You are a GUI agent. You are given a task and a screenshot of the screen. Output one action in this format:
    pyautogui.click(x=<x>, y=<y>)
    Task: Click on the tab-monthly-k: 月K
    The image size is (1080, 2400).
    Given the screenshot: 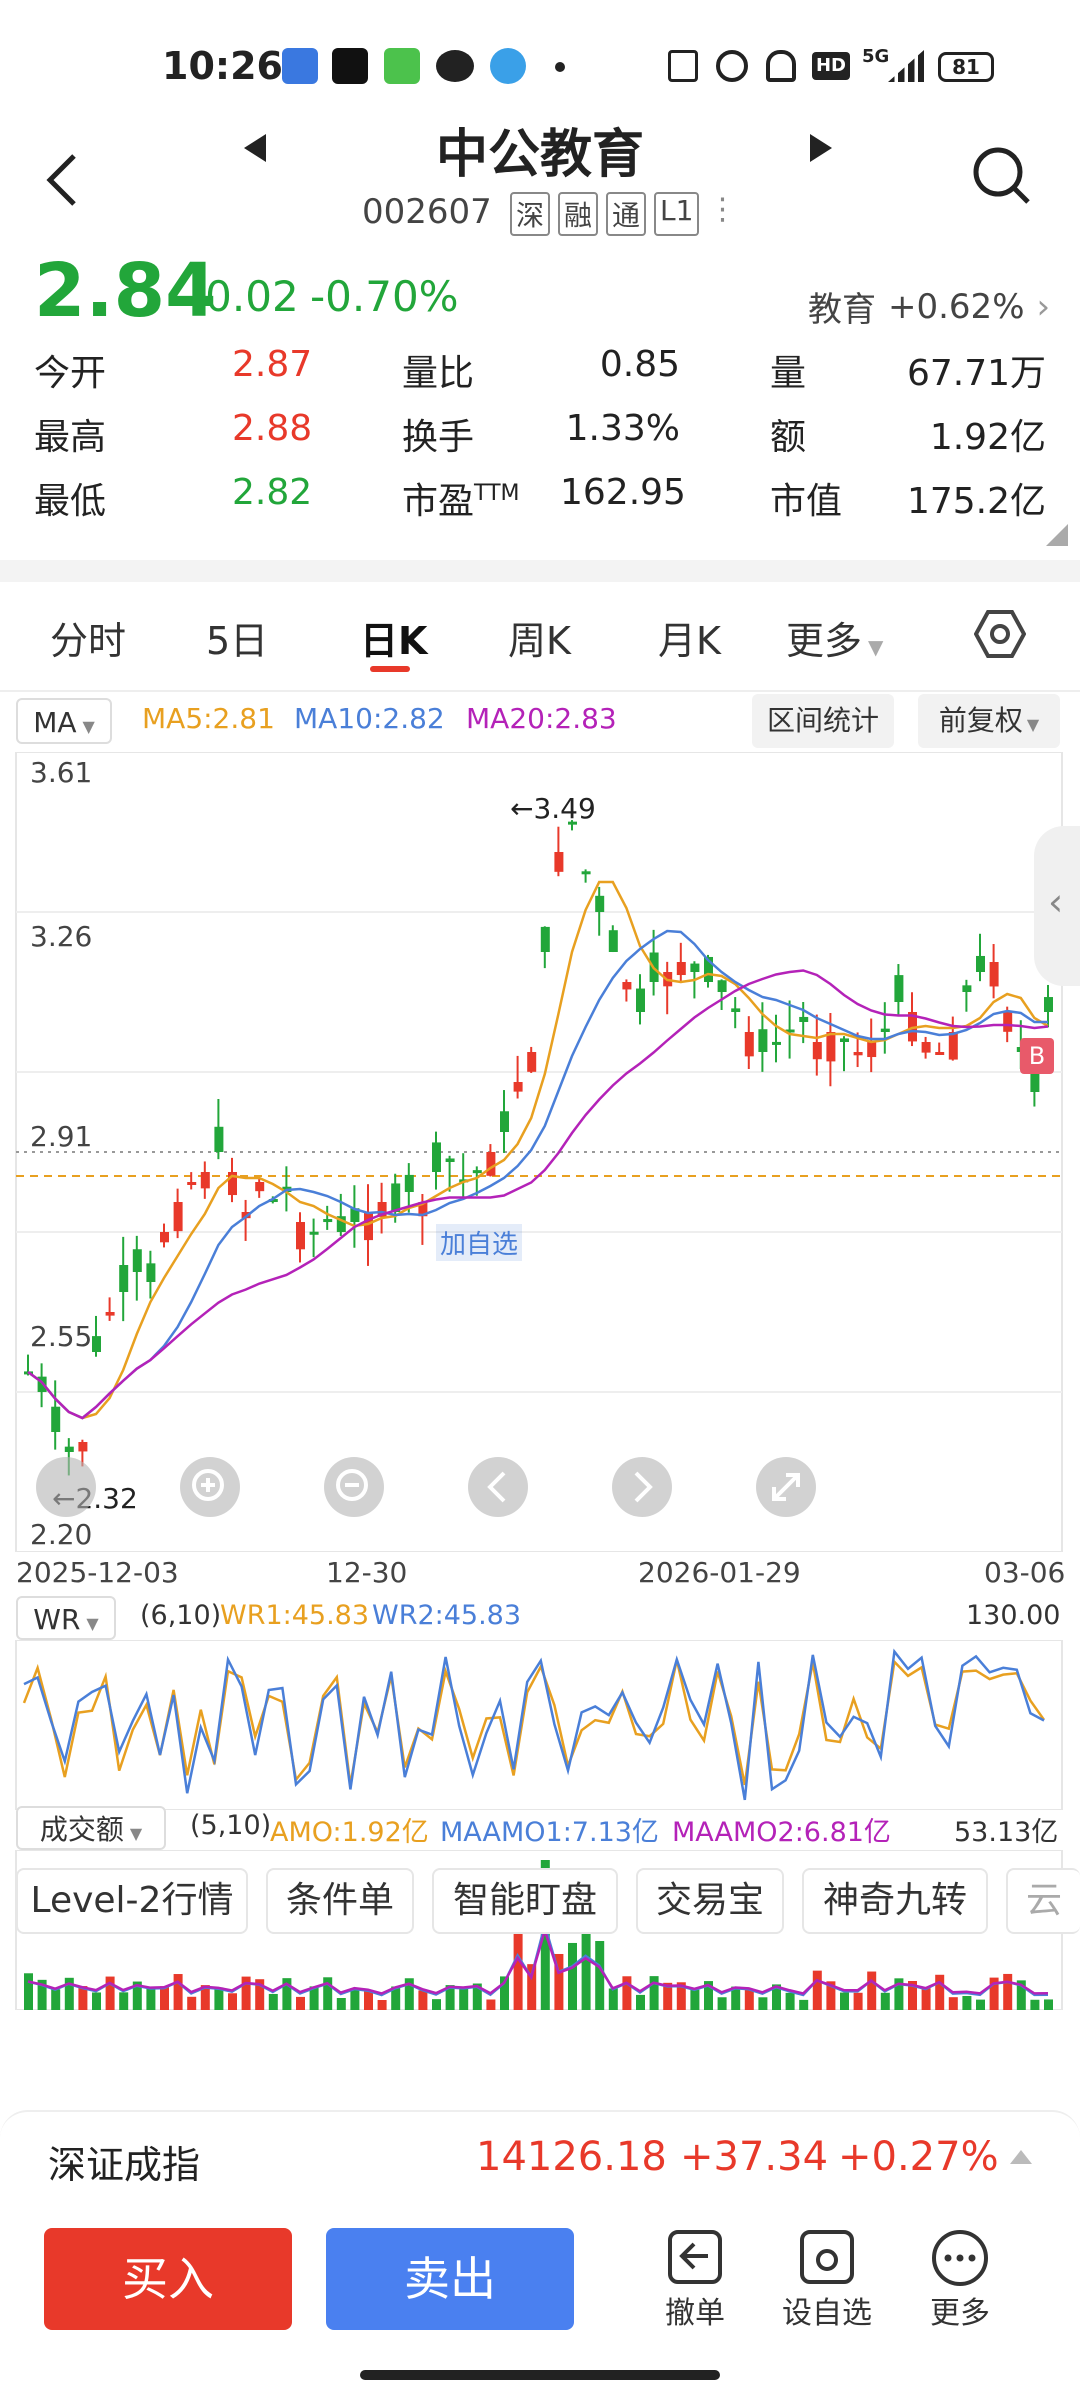 What is the action you would take?
    pyautogui.click(x=689, y=641)
    